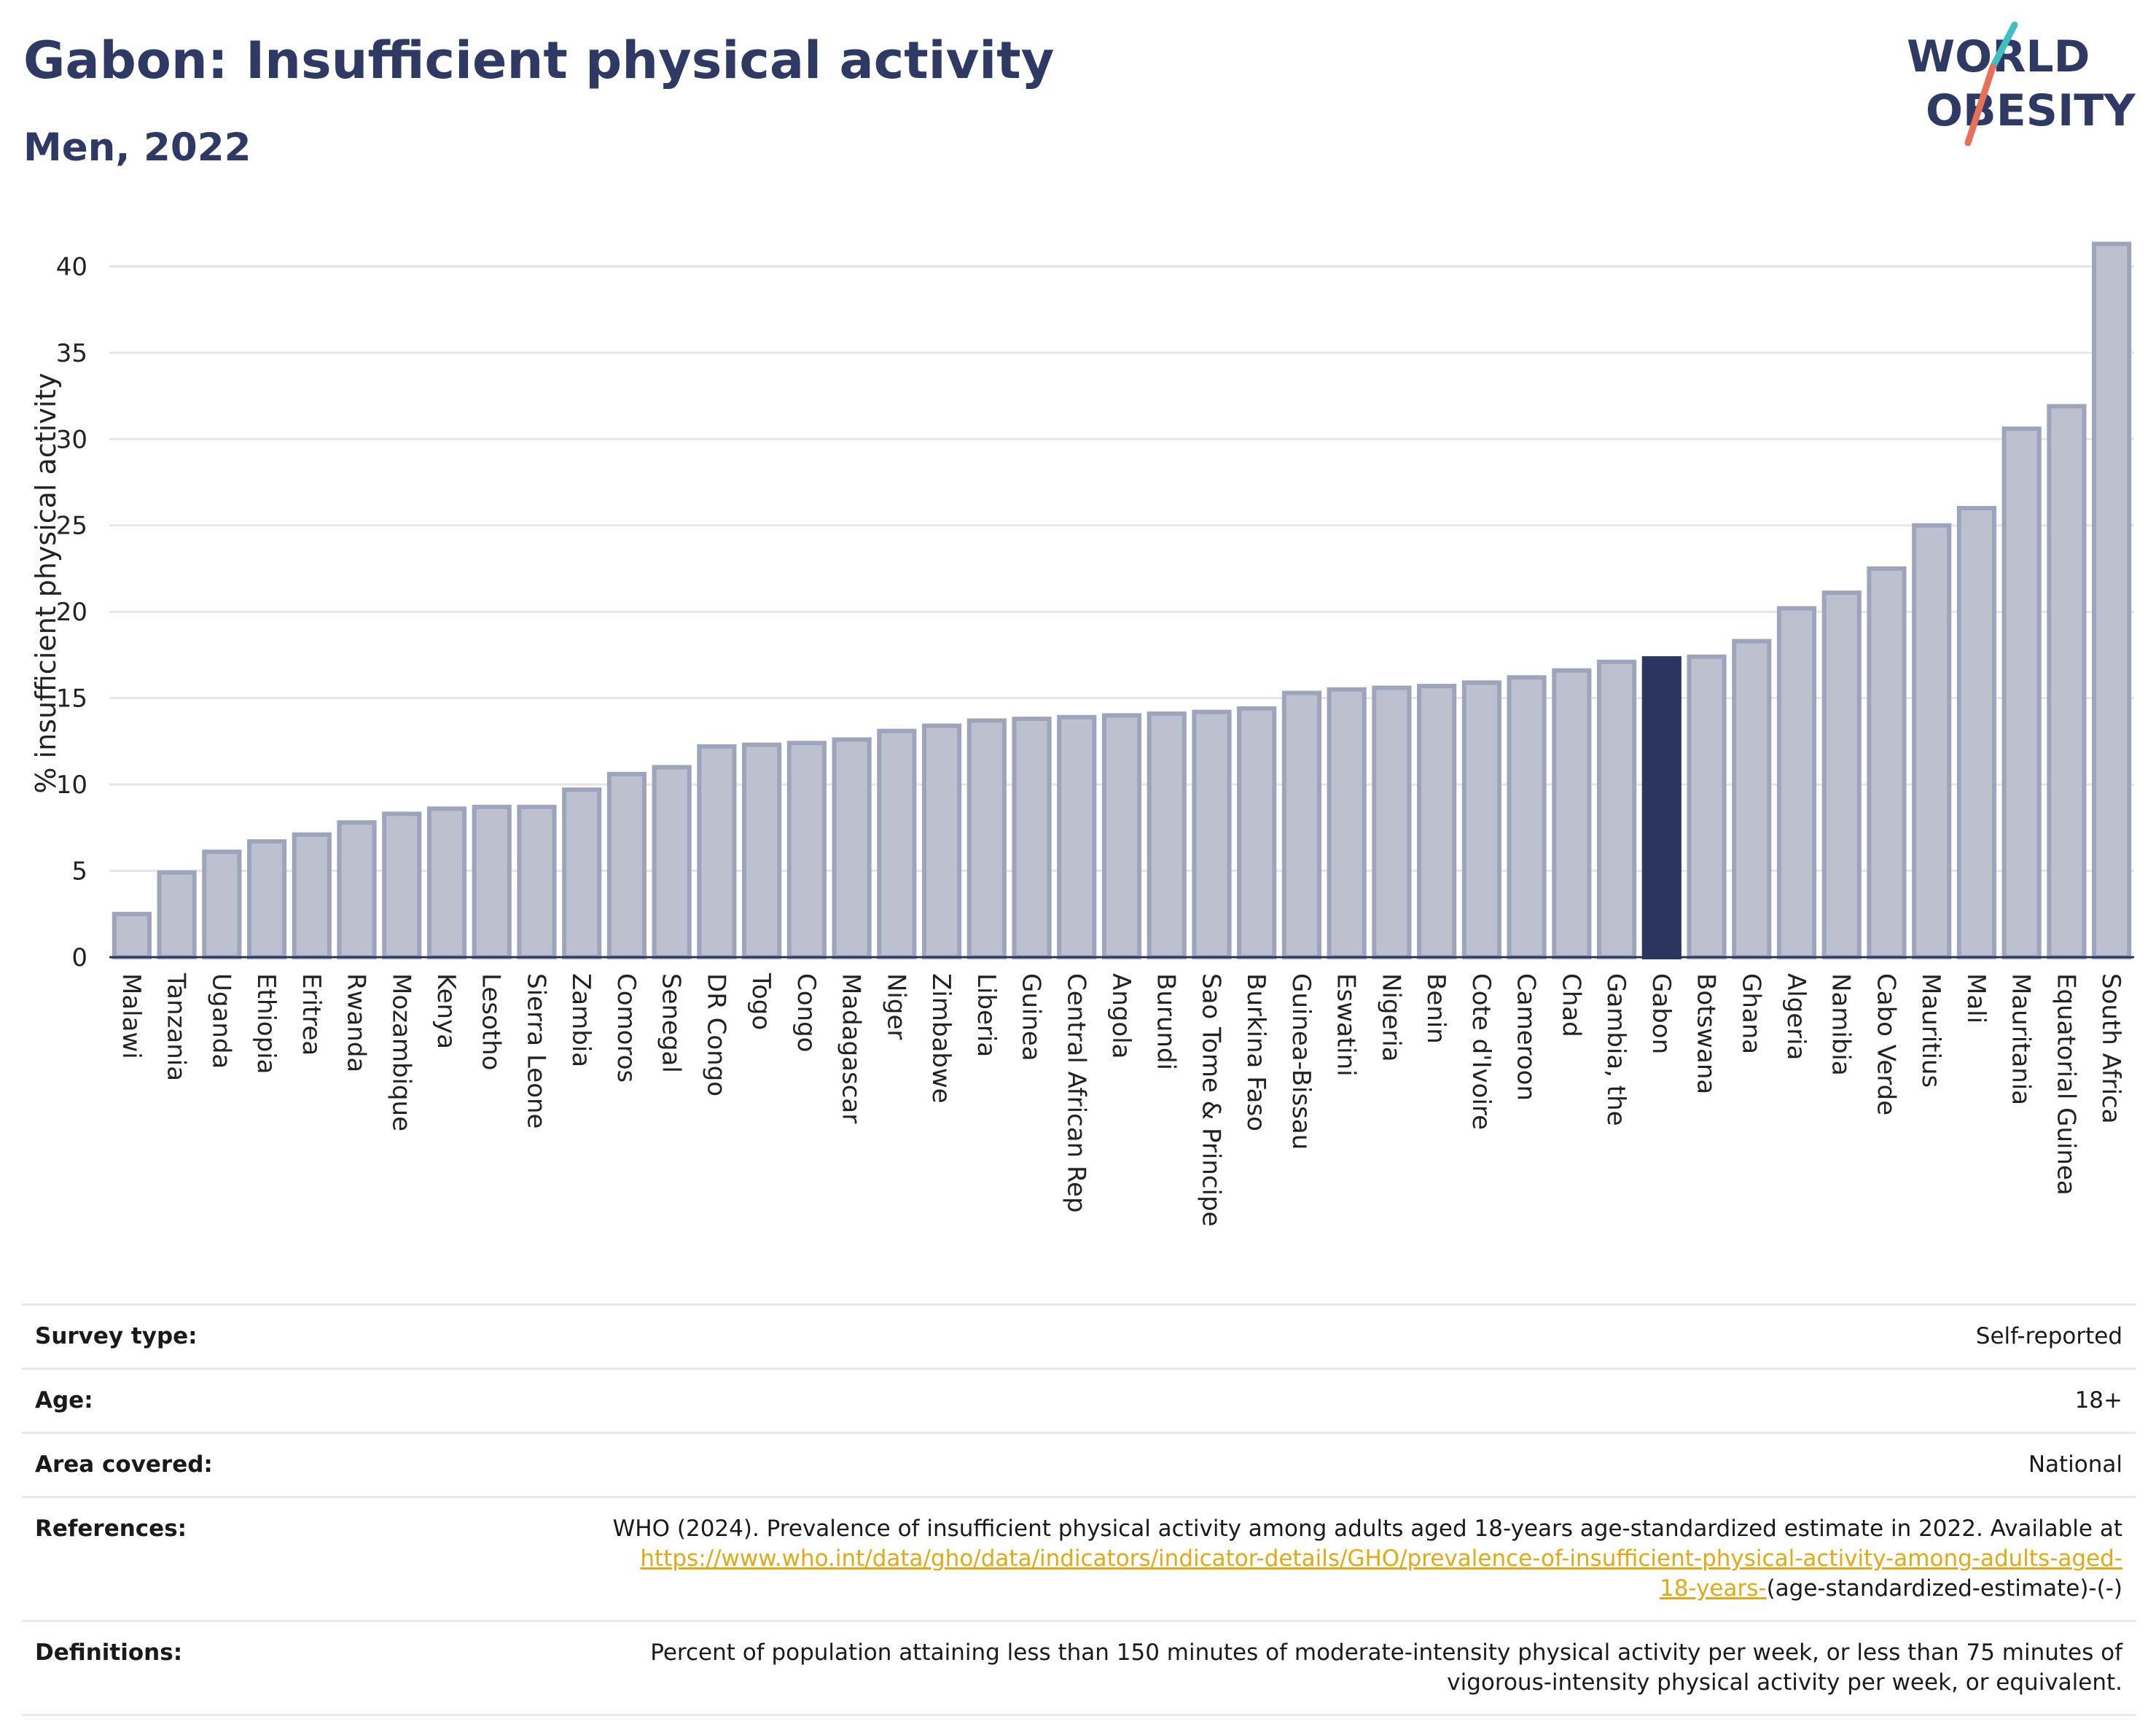 The image size is (2156, 1735). What do you see at coordinates (716, 1034) in the screenshot?
I see `x-category-label: DR Congo` at bounding box center [716, 1034].